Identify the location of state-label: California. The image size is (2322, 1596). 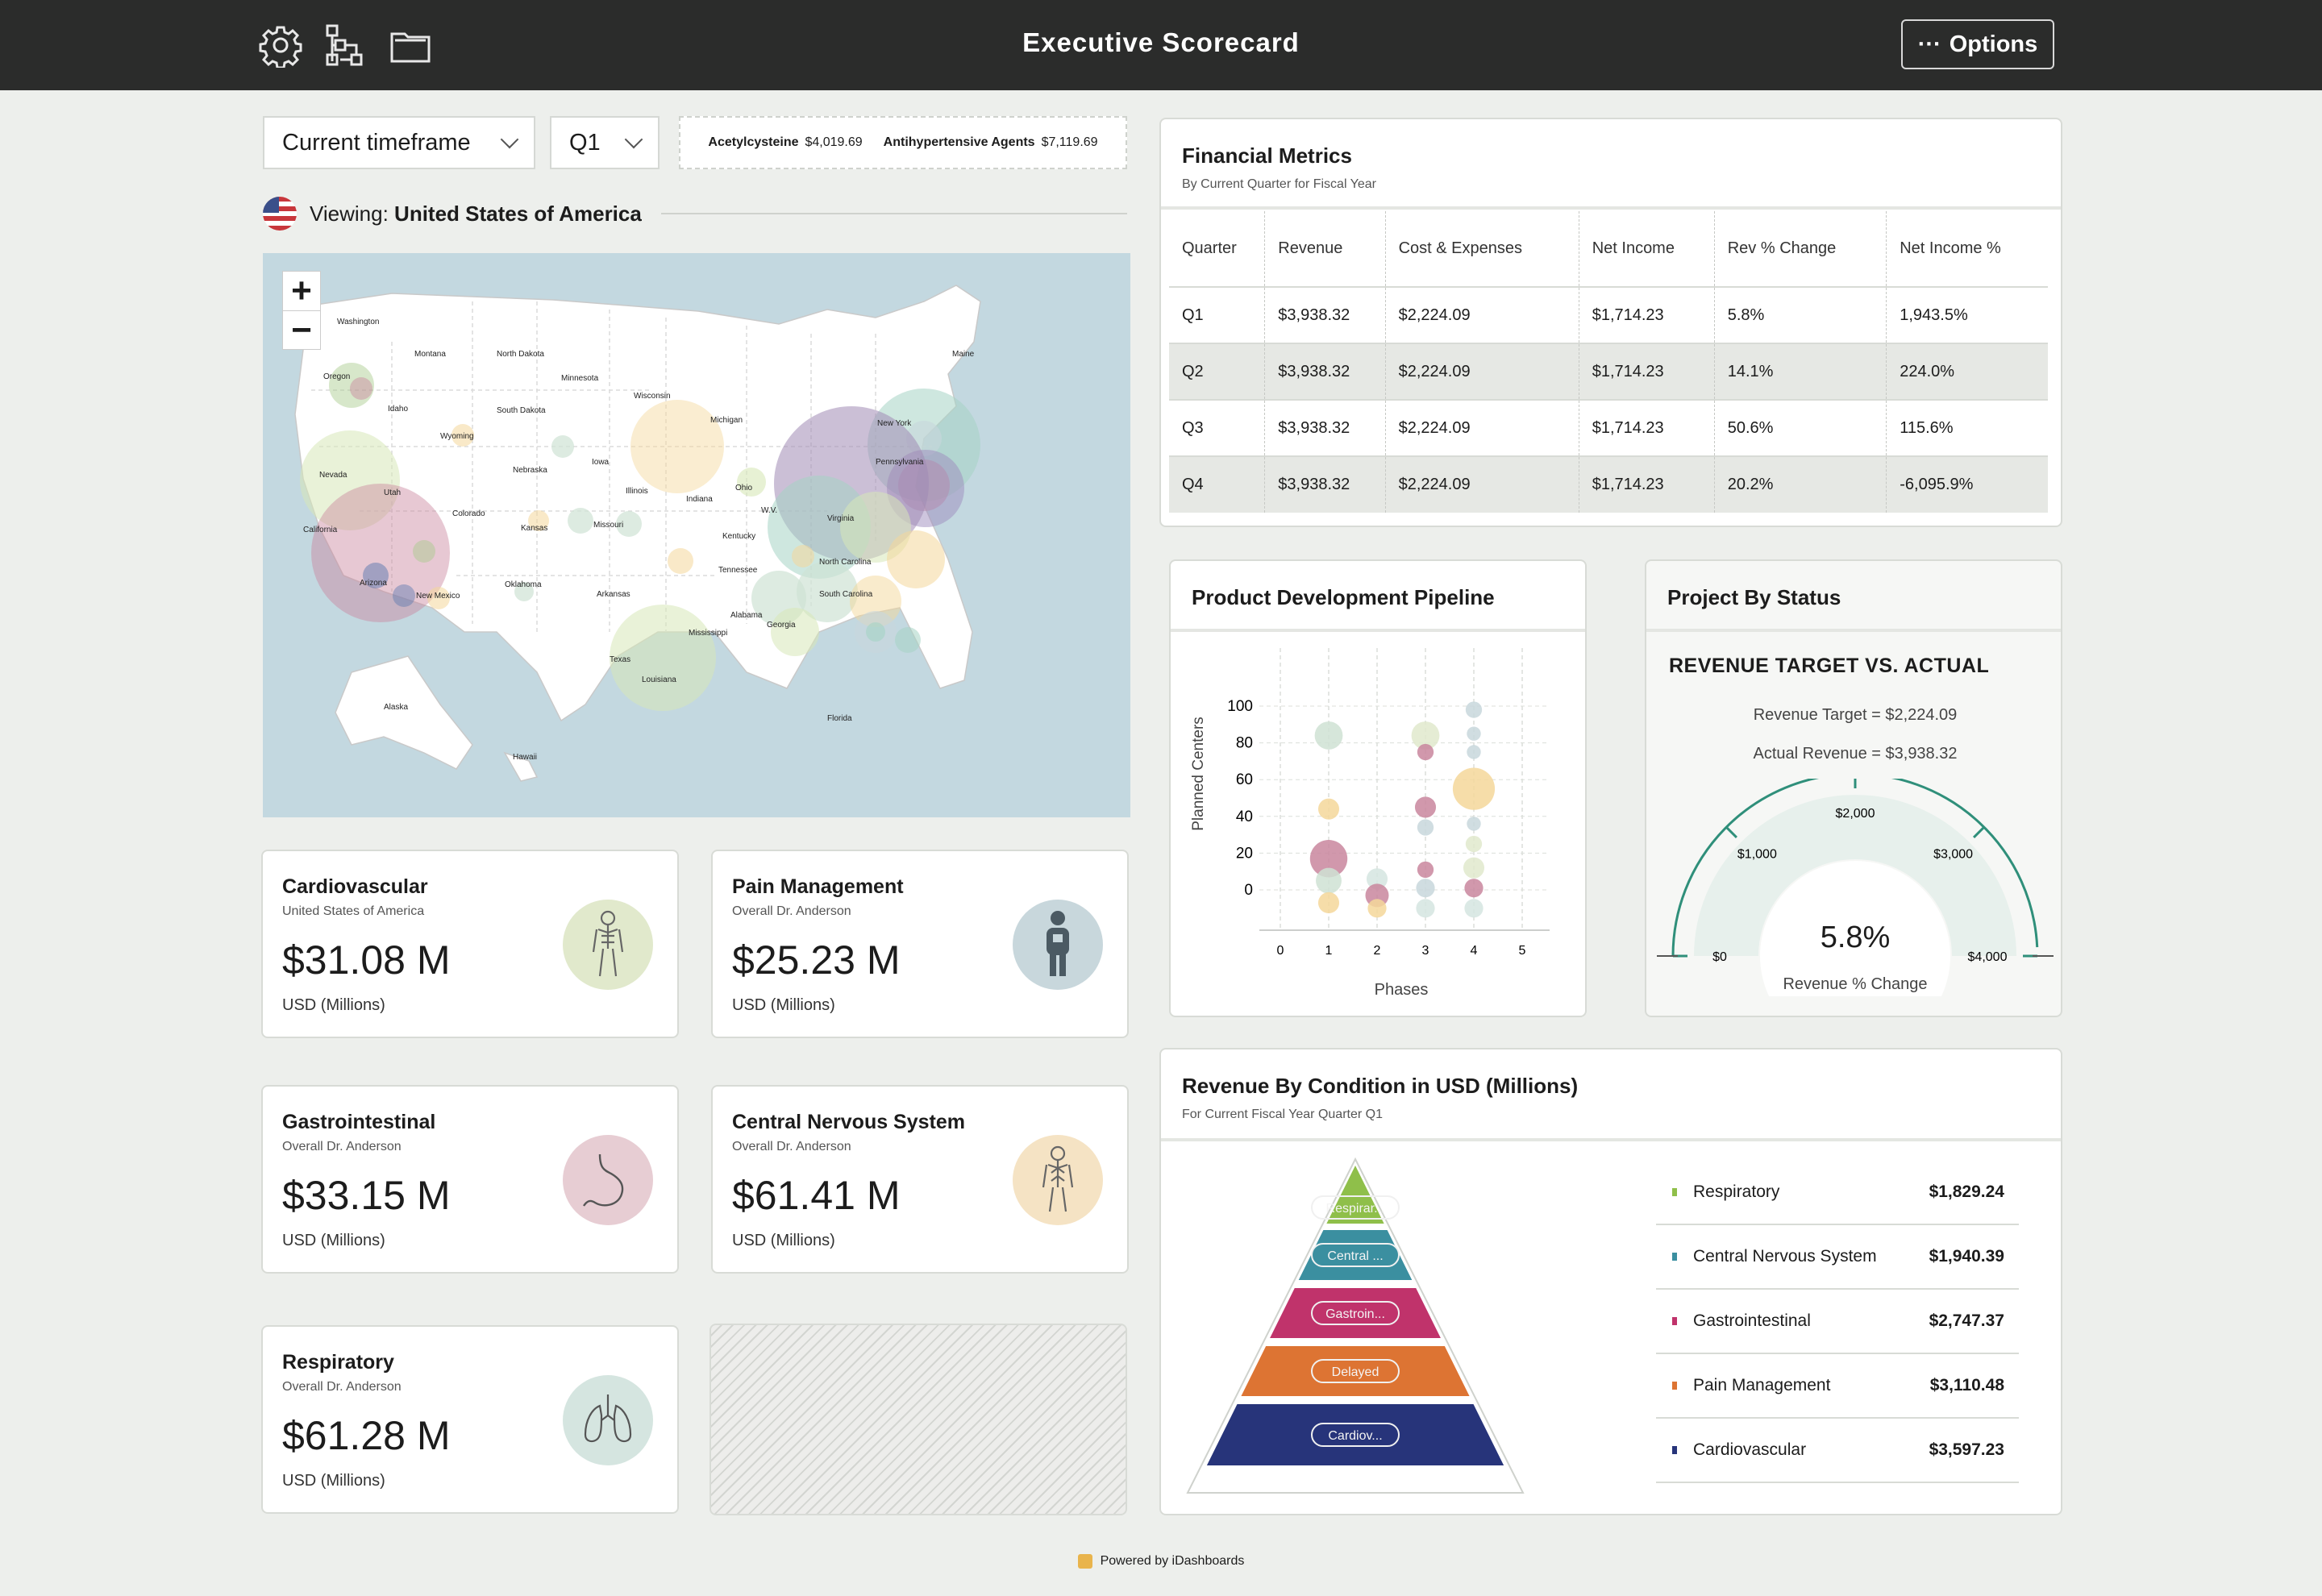
(320, 530).